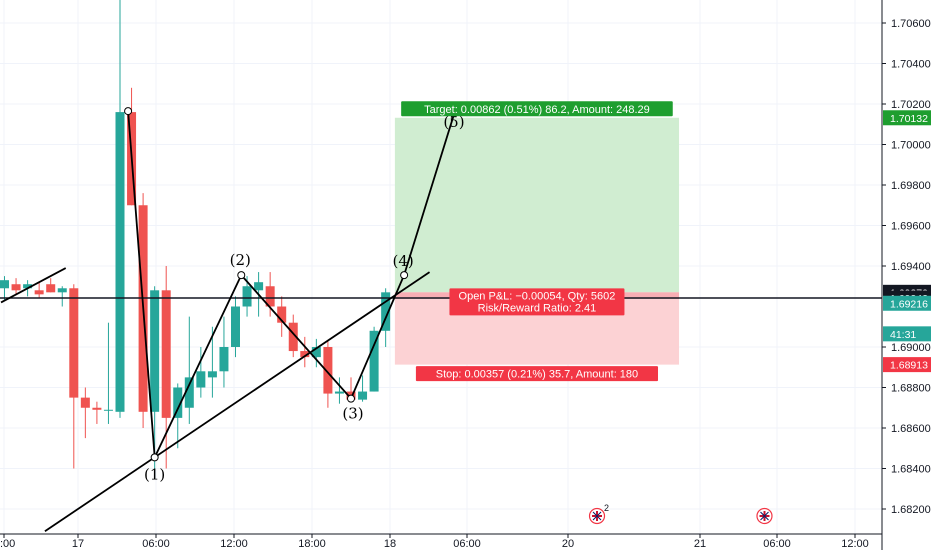 Image resolution: width=932 pixels, height=550 pixels. Describe the element at coordinates (606, 508) in the screenshot. I see `event-count: 2` at that location.